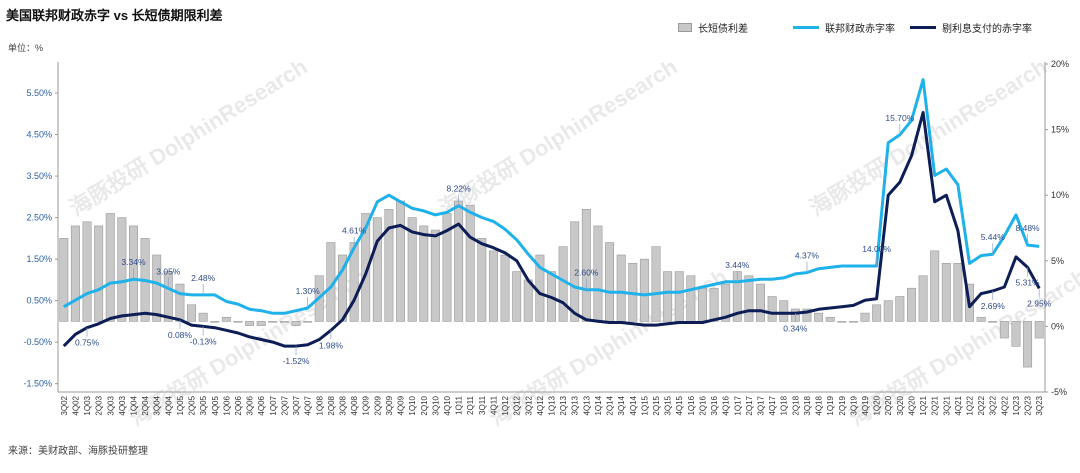 The image size is (1080, 473). Describe the element at coordinates (691, 405) in the screenshot. I see `x-tick-label: 1Q16` at that location.